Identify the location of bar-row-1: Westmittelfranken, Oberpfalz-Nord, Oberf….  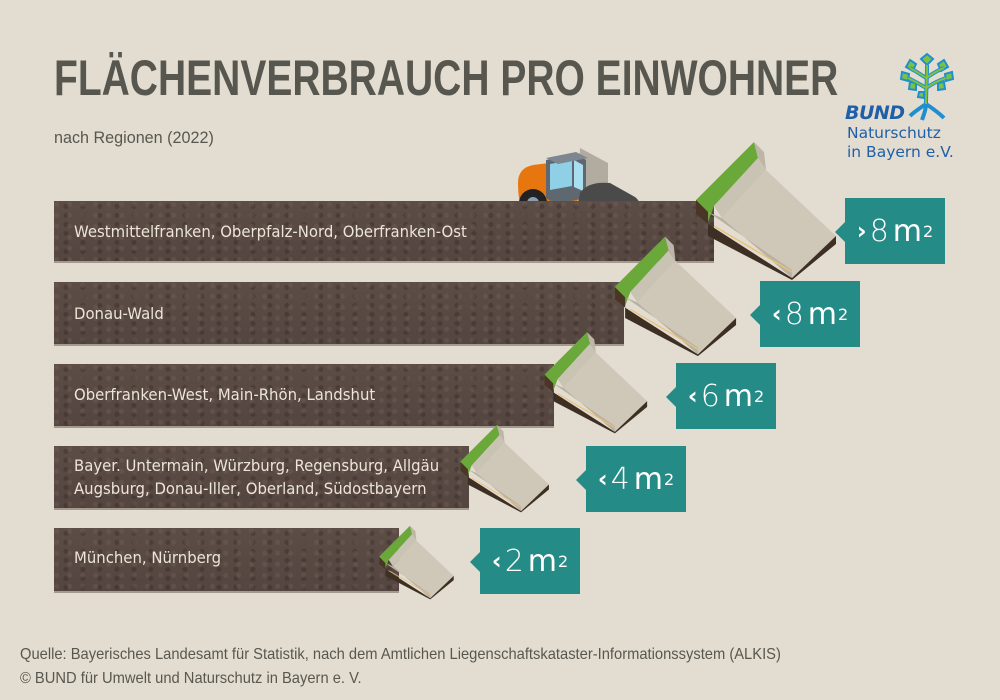
(384, 232).